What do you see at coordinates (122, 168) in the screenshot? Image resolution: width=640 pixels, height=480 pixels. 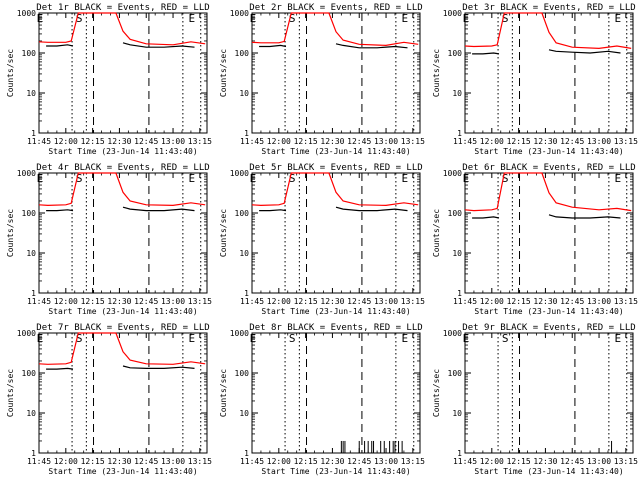 I see `panel-title: Det 4r BLACK = Events, RED = LLD` at bounding box center [122, 168].